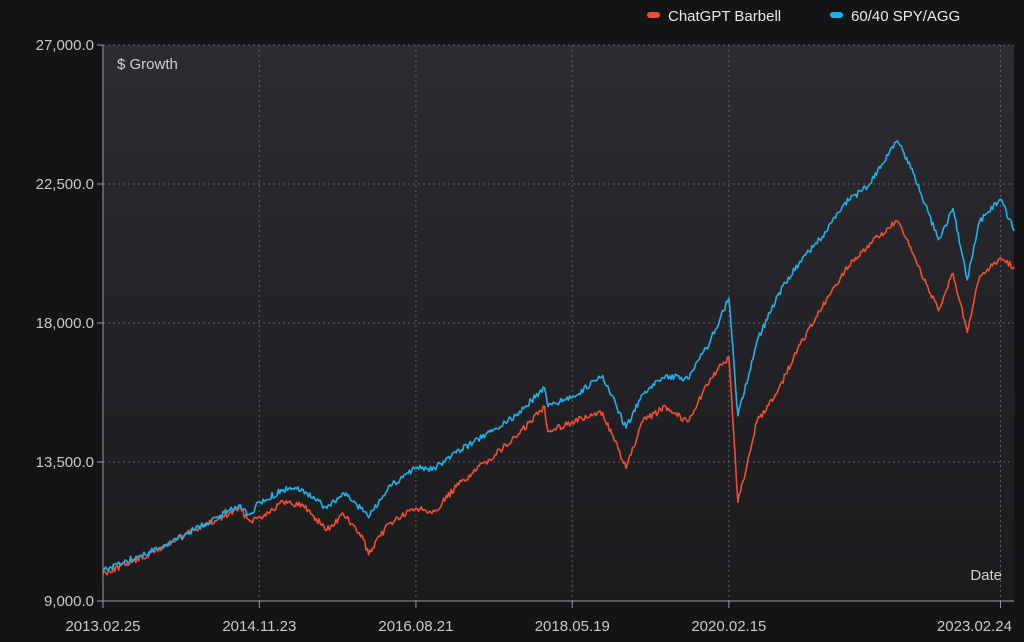  What do you see at coordinates (415, 626) in the screenshot?
I see `x-tick-label: 2016.08.21` at bounding box center [415, 626].